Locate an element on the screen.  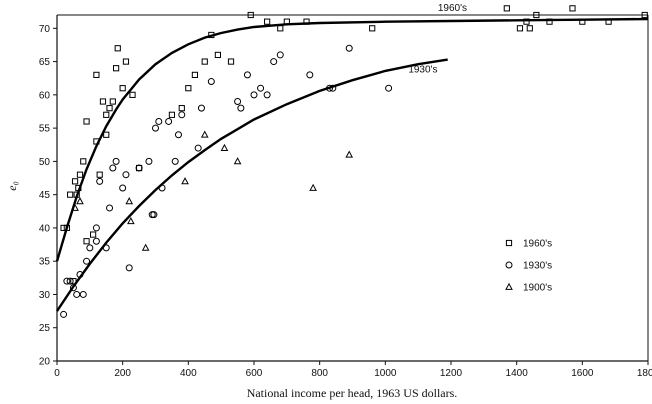
x-tick-label: 1400 is located at coordinates (517, 373).